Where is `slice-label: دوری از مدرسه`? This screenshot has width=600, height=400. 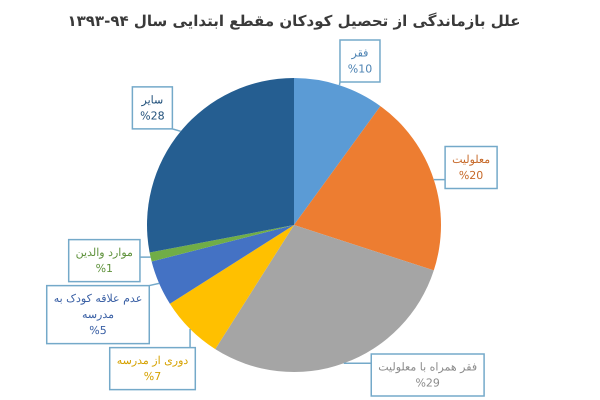
slice-label: دوری از مدرسه is located at coordinates (152, 361).